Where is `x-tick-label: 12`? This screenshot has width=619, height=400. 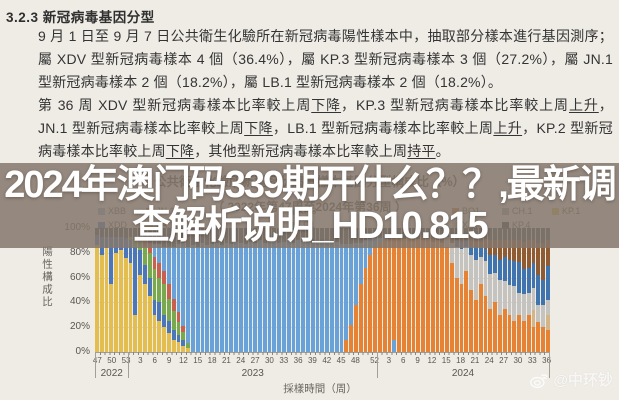 x-tick-label: 12 is located at coordinates (432, 360).